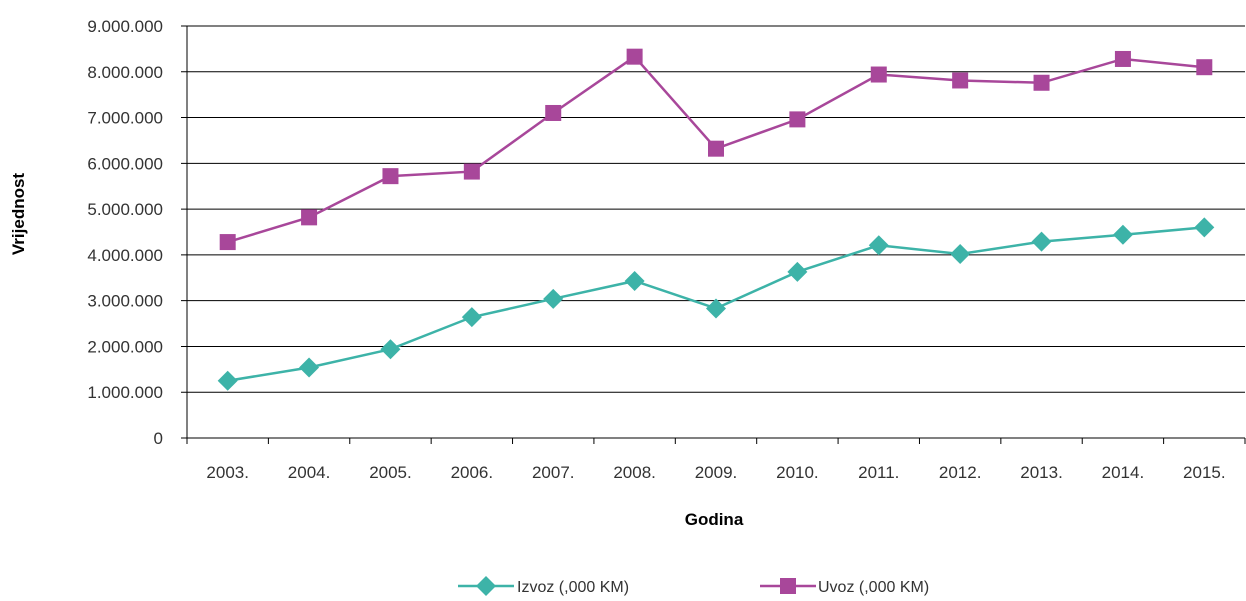  I want to click on x-tick-label: 2008., so click(634, 472).